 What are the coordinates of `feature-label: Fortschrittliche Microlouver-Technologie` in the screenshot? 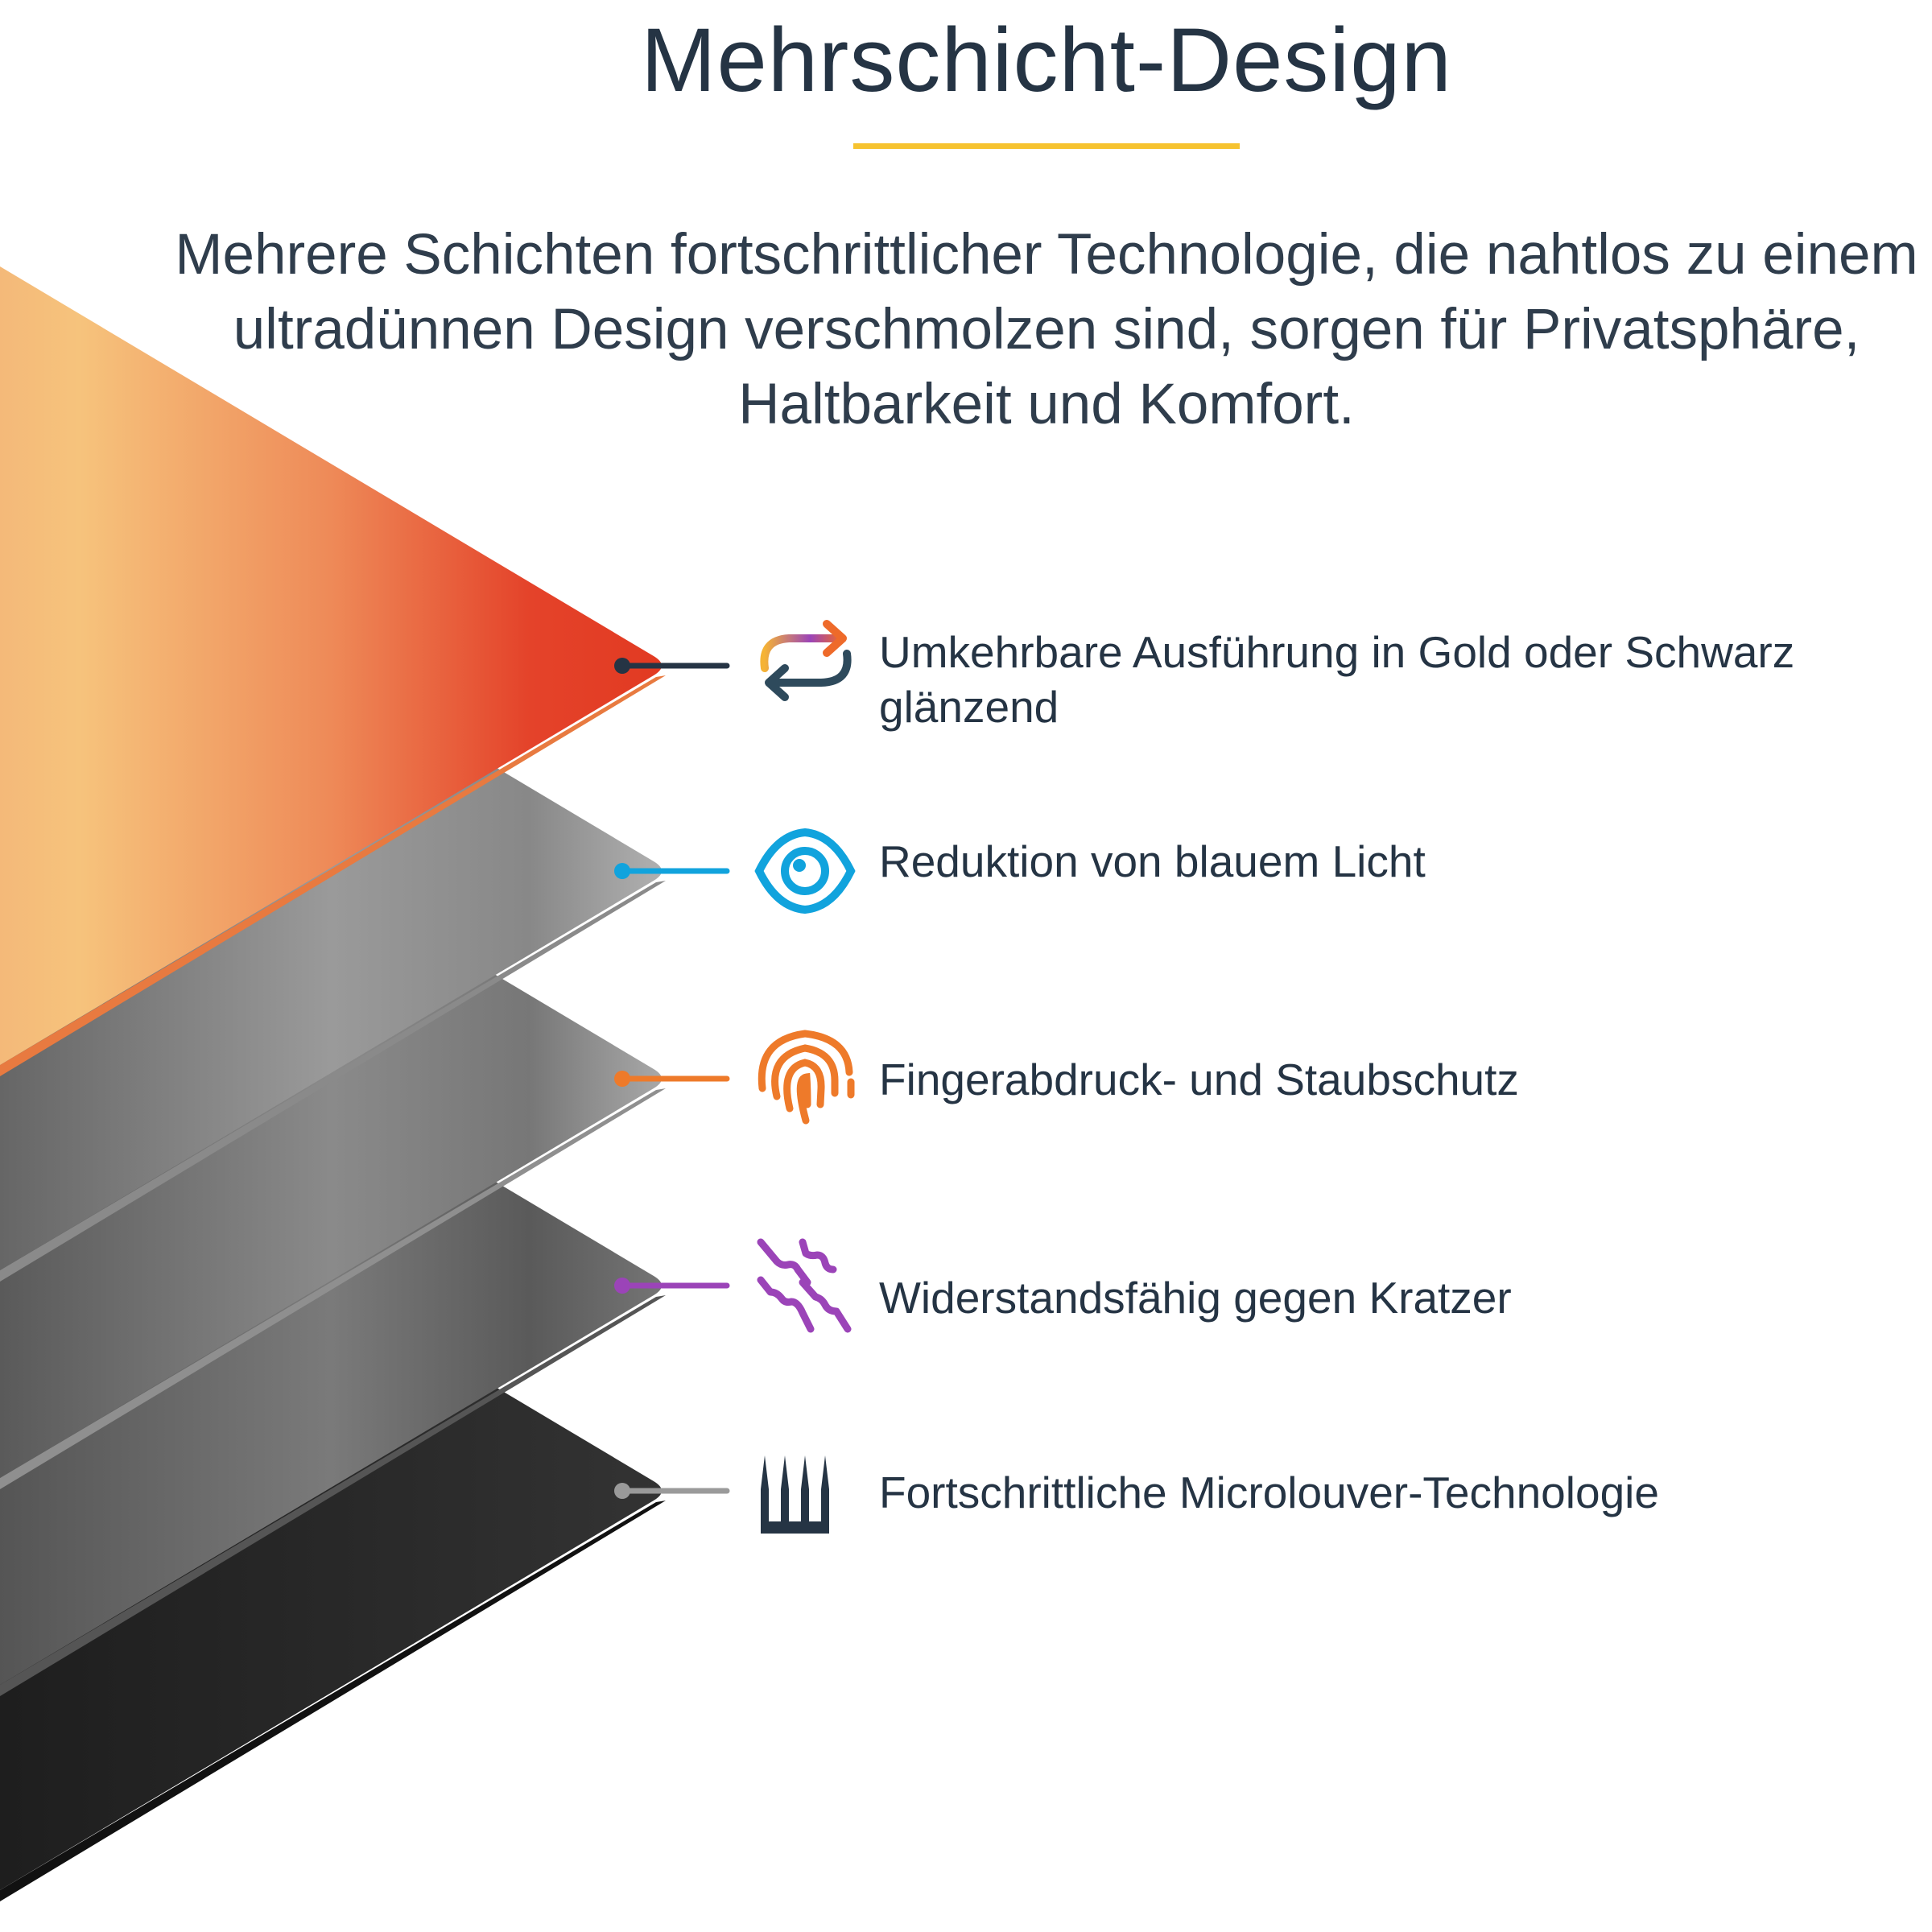 It's located at (1386, 1492).